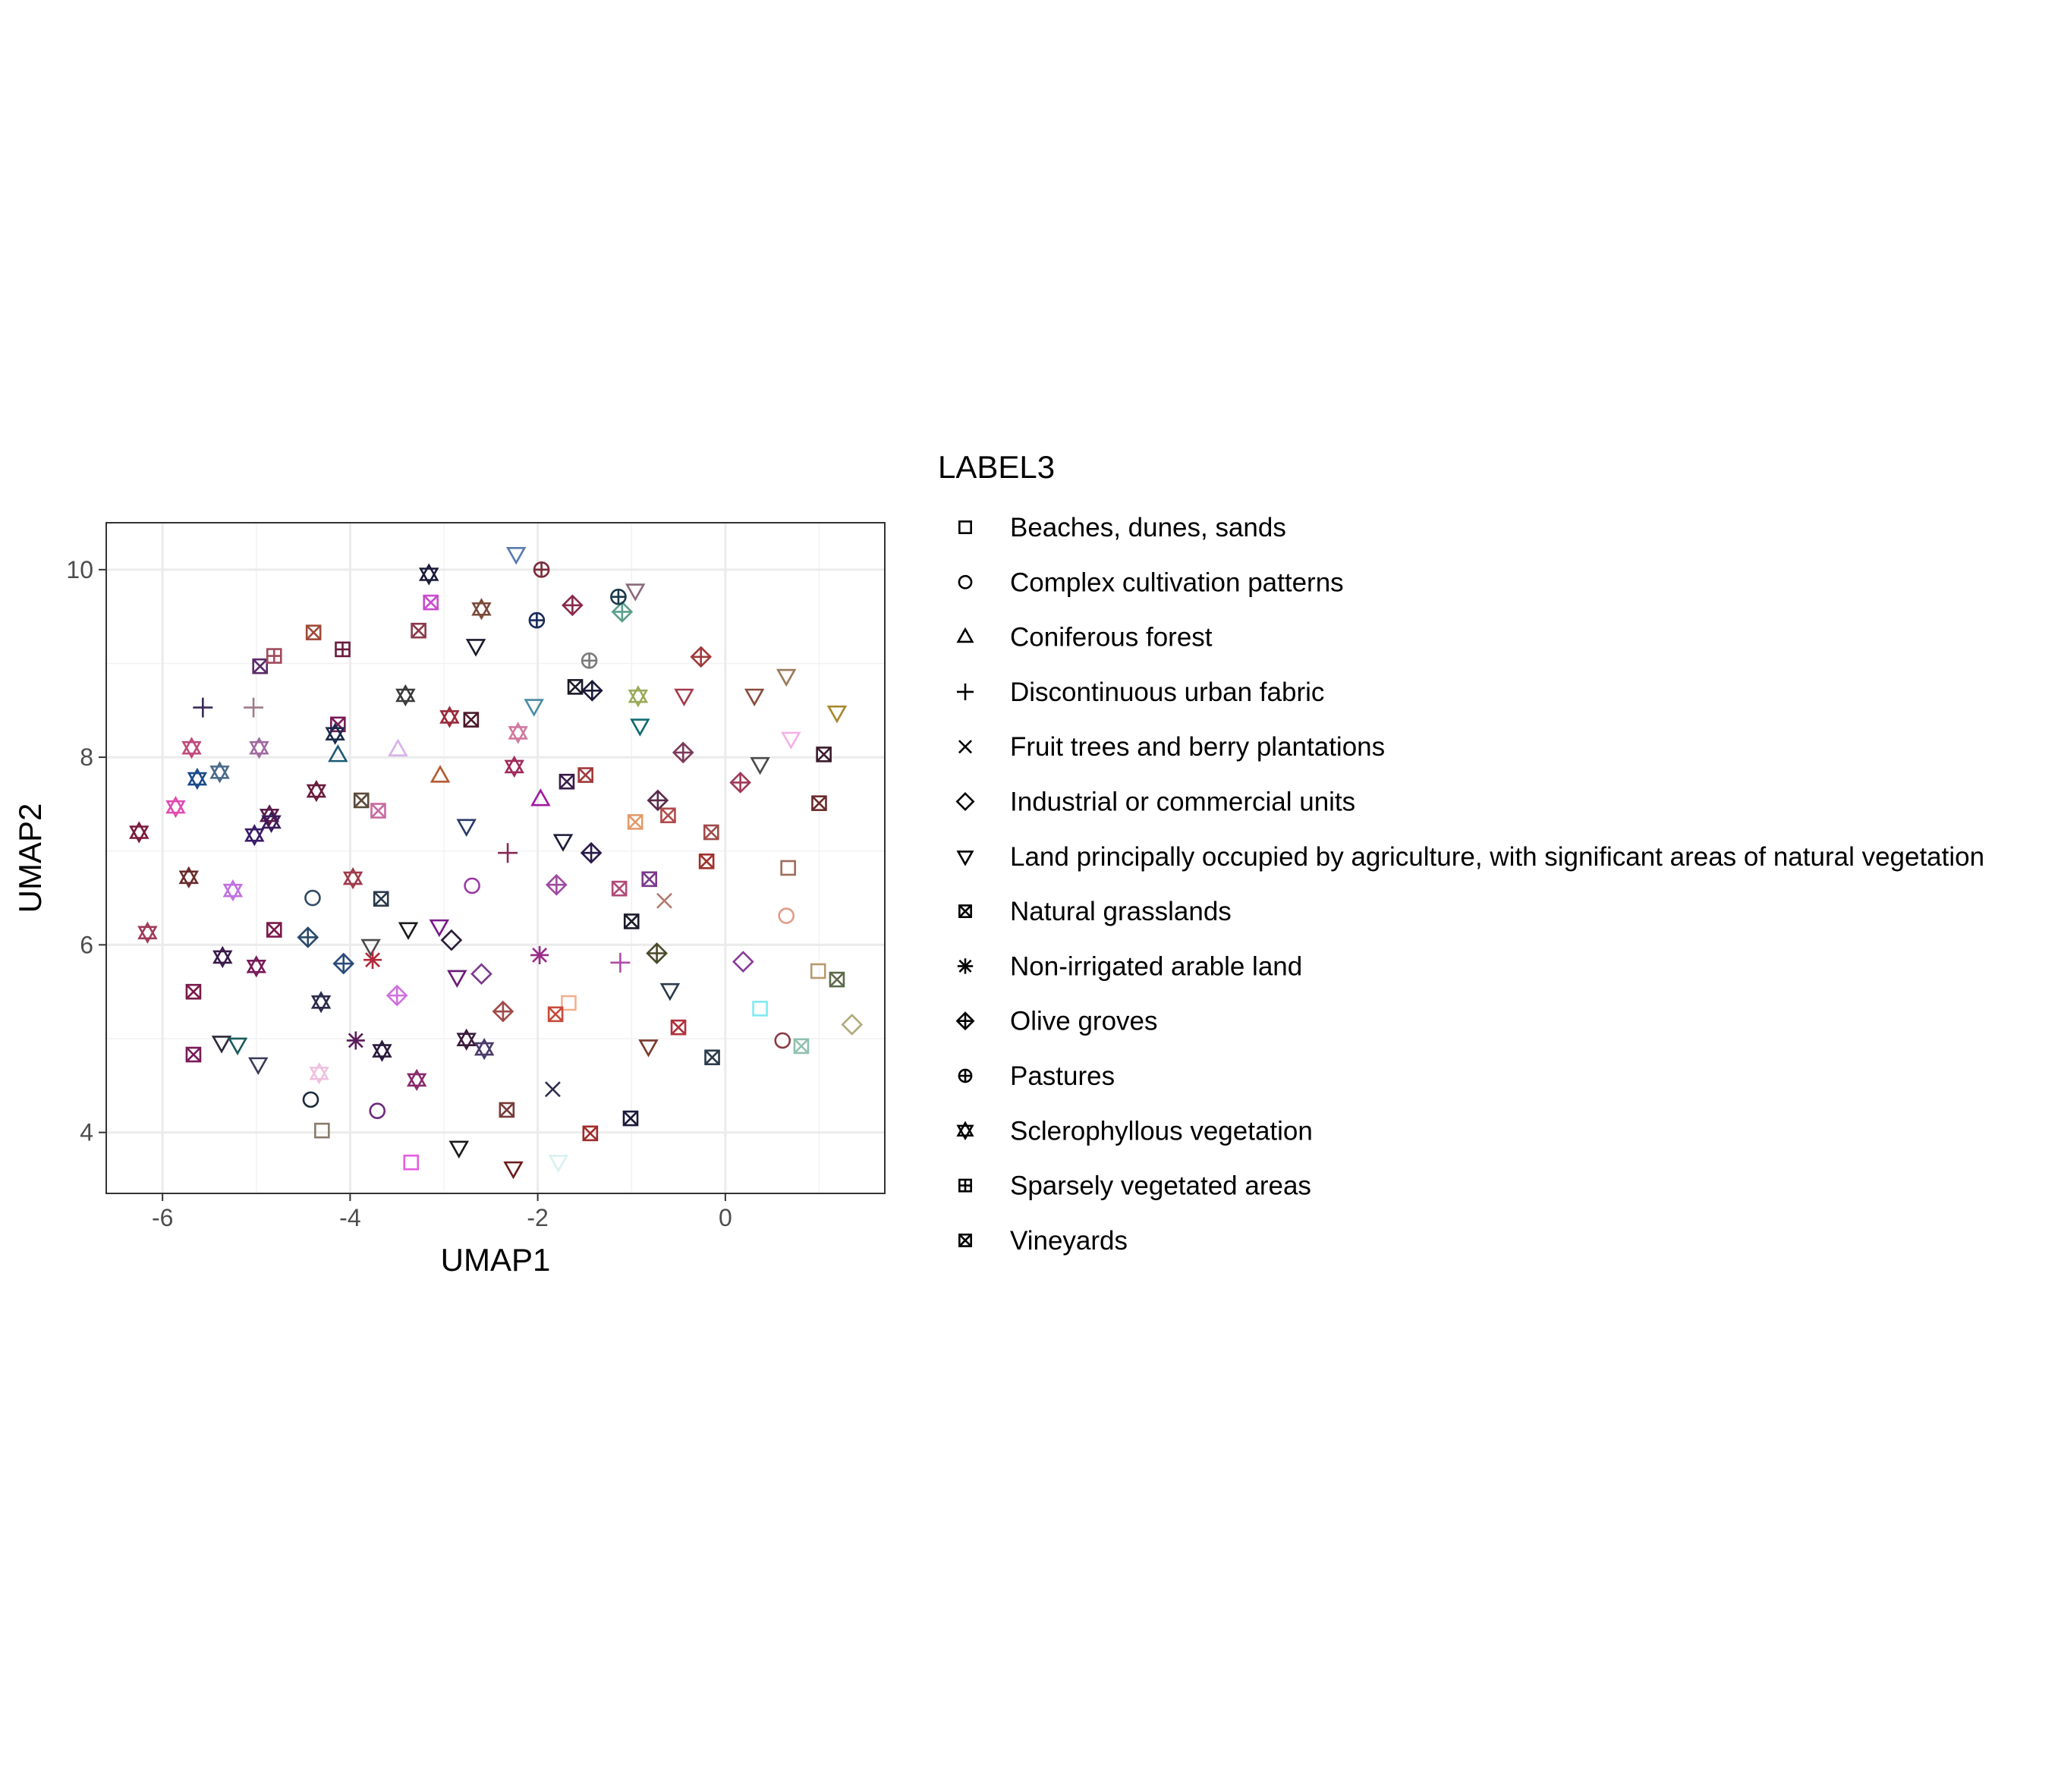 This screenshot has width=2061, height=1792. I want to click on x-tick-label: -2, so click(537, 1217).